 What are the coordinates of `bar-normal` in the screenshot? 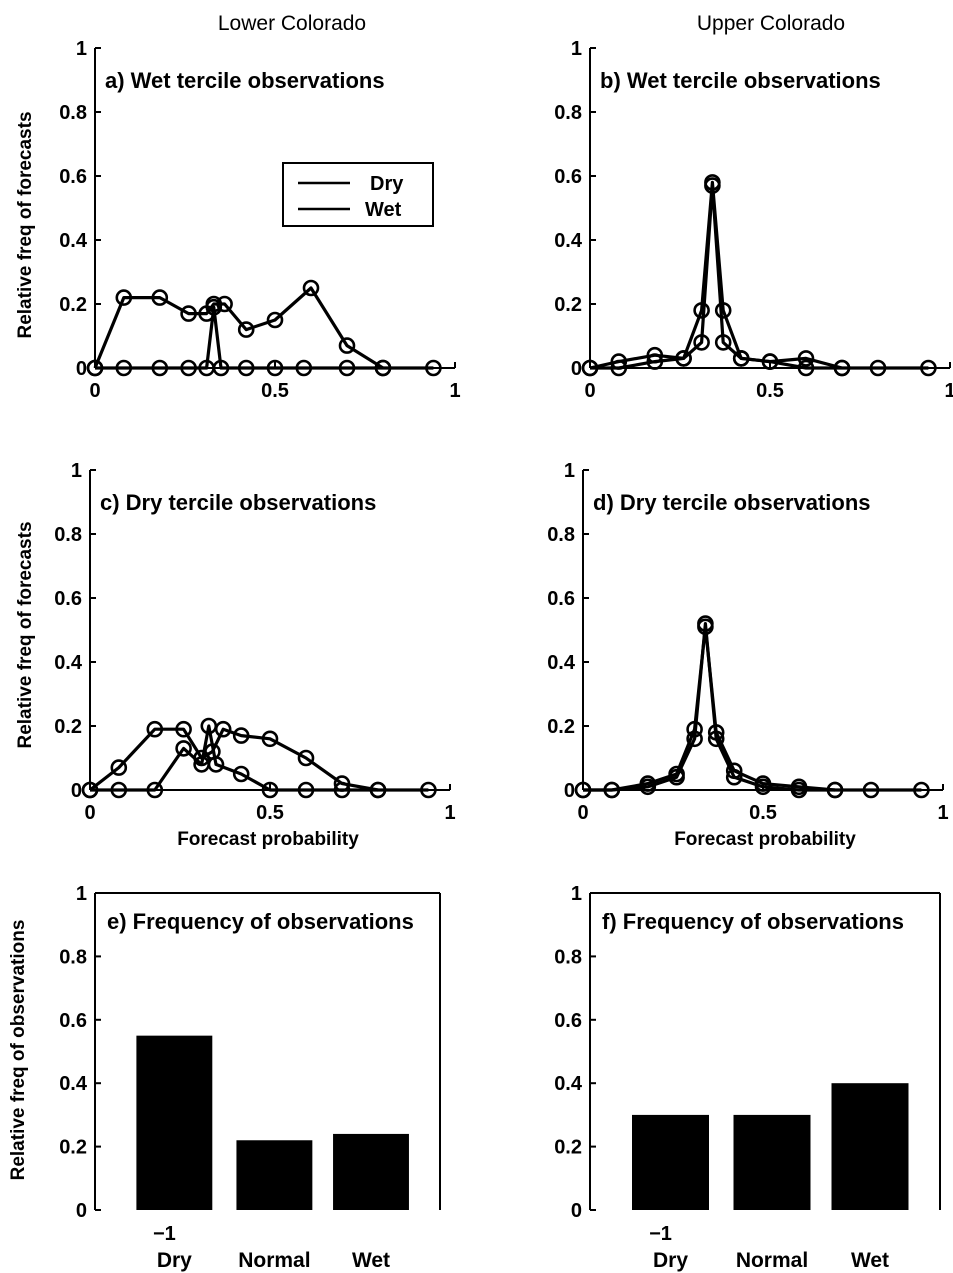 It's located at (274, 1175).